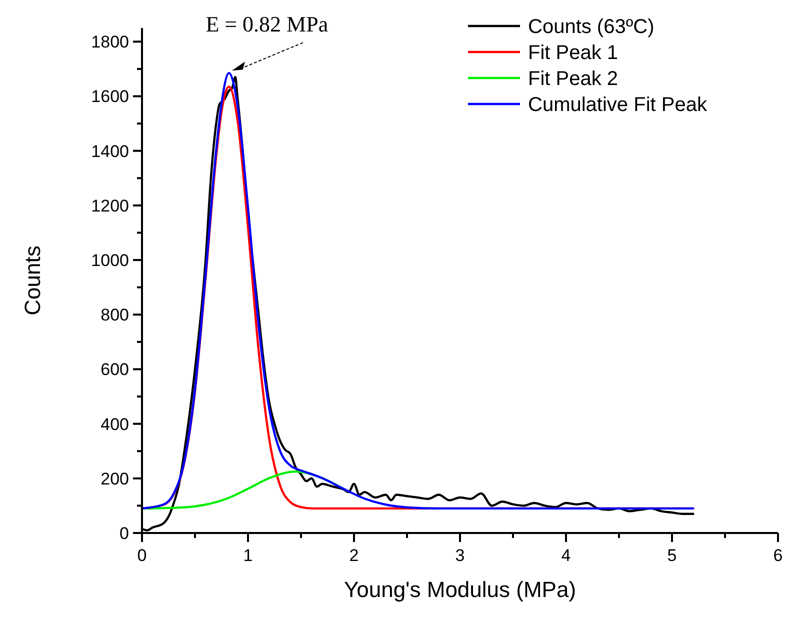  Describe the element at coordinates (124, 533) in the screenshot. I see `y-tick-label: 0` at that location.